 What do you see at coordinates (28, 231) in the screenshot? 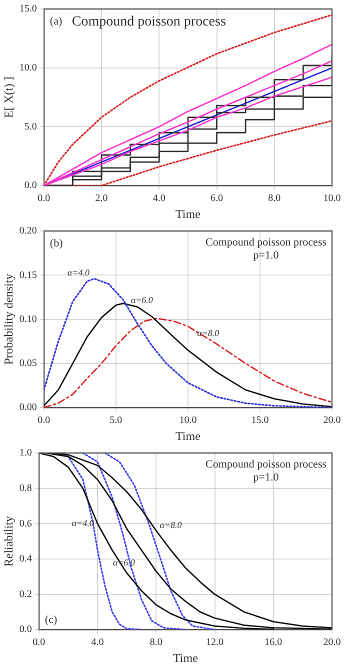
I see `y-tick-label: 0.20` at bounding box center [28, 231].